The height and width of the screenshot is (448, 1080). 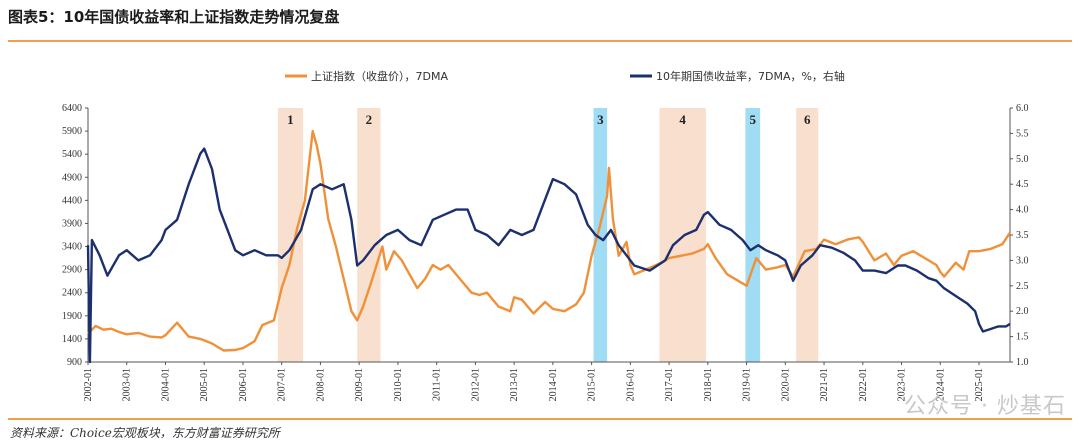 I want to click on right-tick-label: 3.0, so click(x=1022, y=260).